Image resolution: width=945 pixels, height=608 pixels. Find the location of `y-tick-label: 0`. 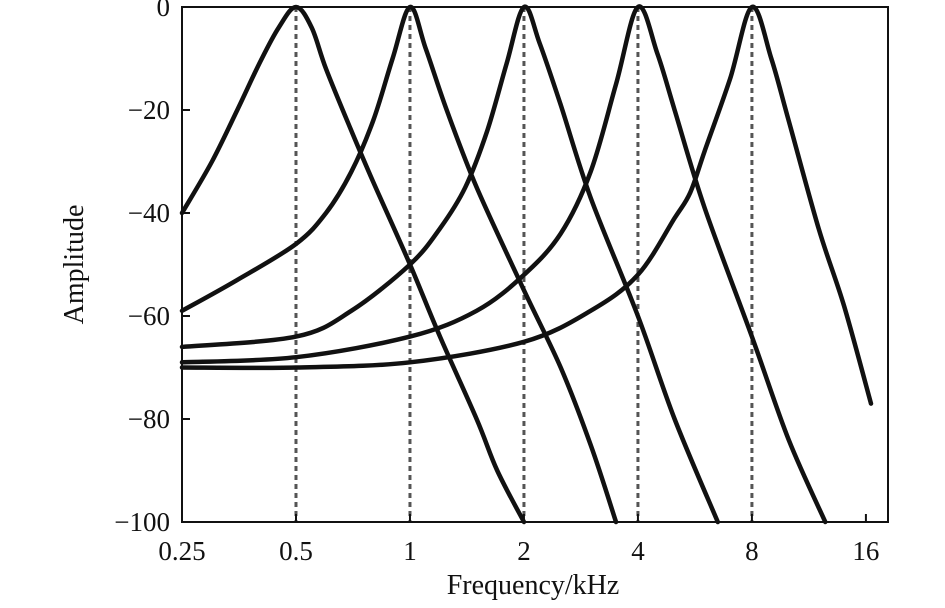

y-tick-label: 0 is located at coordinates (164, 11).